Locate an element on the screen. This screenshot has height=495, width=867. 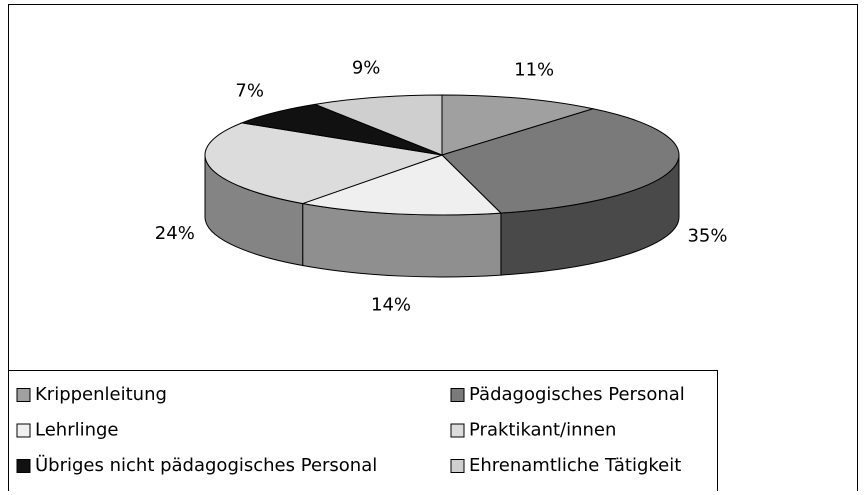
data-label: 11% is located at coordinates (534, 69).